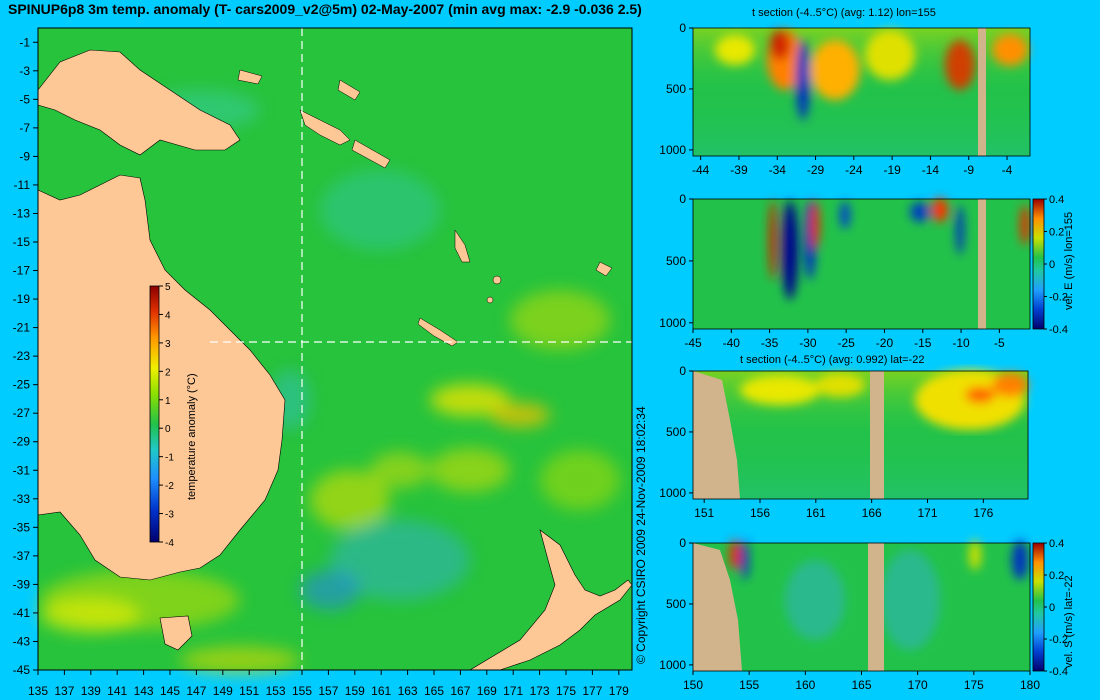  Describe the element at coordinates (22, 556) in the screenshot. I see `map-y-tick-label: -37` at that location.